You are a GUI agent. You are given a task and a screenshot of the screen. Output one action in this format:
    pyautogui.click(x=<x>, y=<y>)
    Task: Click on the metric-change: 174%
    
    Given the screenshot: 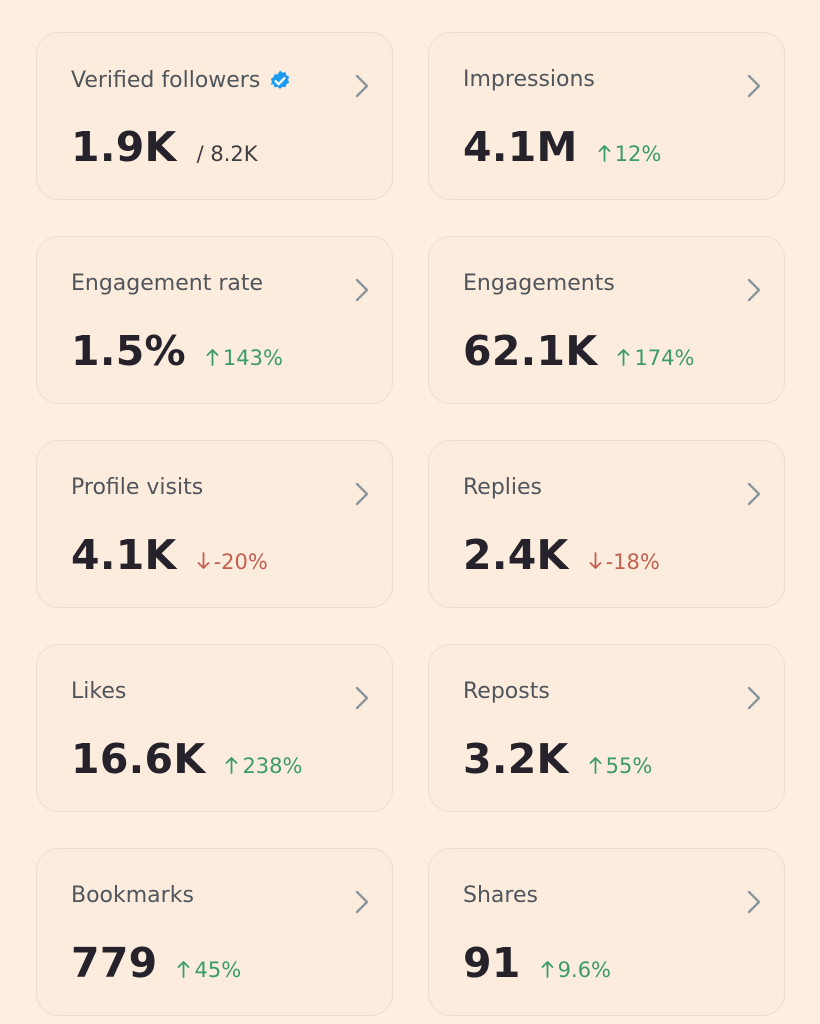 What is the action you would take?
    pyautogui.click(x=655, y=358)
    